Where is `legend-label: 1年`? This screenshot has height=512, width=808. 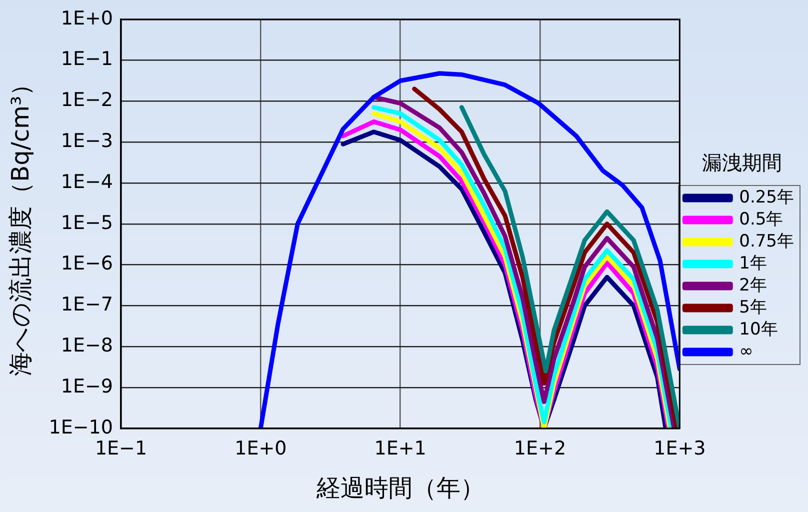
legend-label: 1年 is located at coordinates (753, 263).